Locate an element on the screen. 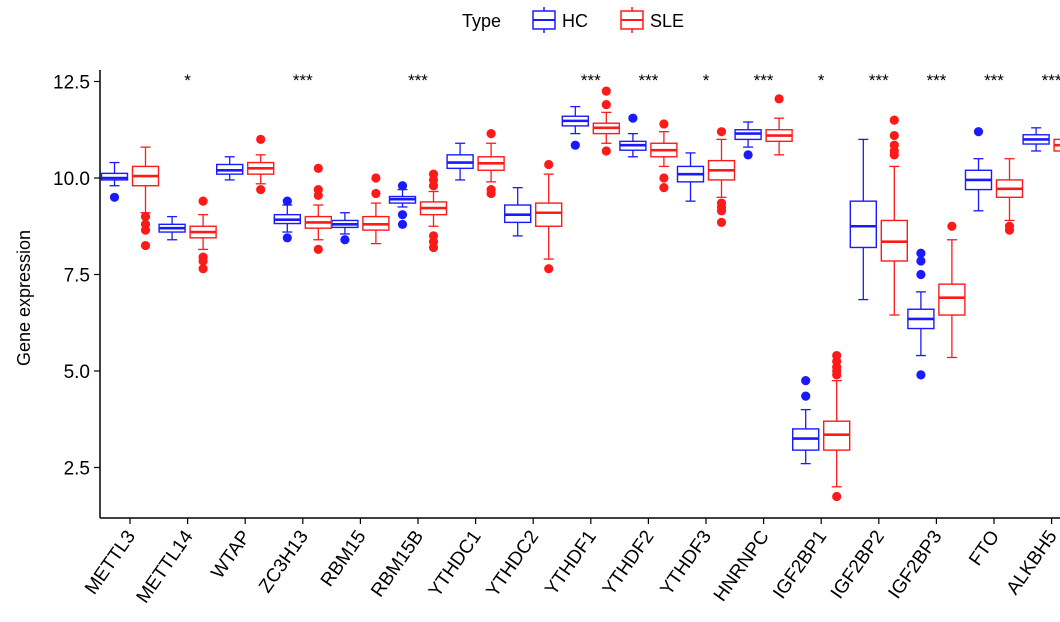 This screenshot has height=622, width=1060. x-tick-label: RBM15 is located at coordinates (344, 559).